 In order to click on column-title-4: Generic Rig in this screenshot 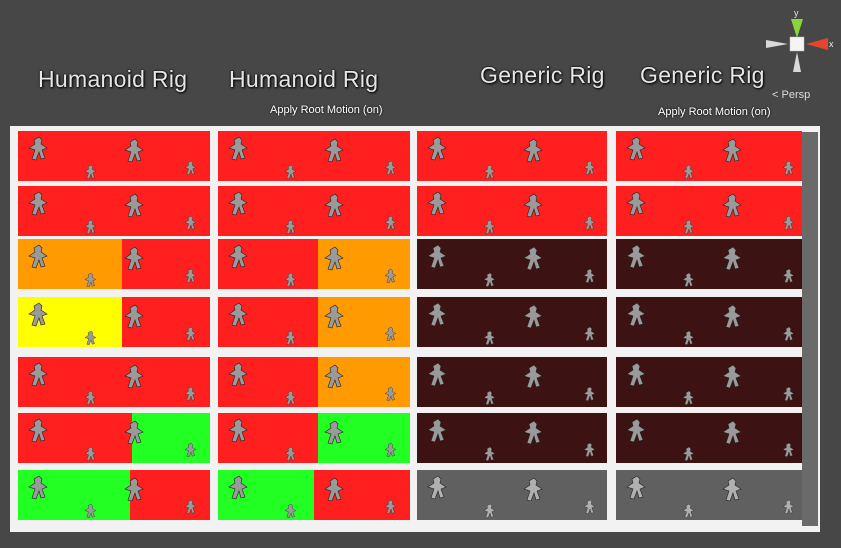, I will do `click(702, 75)`.